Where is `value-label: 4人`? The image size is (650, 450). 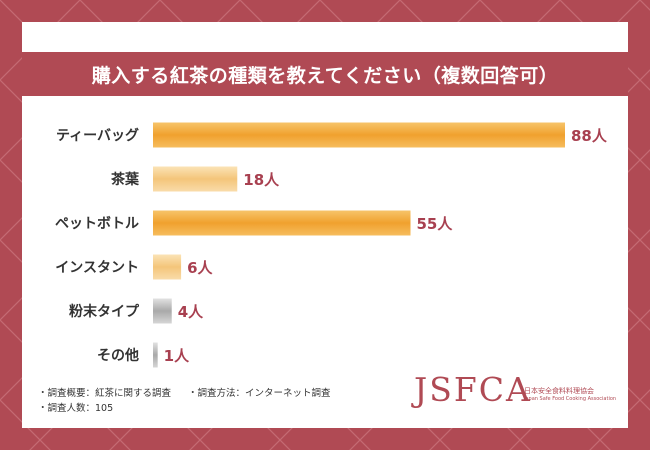 value-label: 4人 is located at coordinates (191, 312).